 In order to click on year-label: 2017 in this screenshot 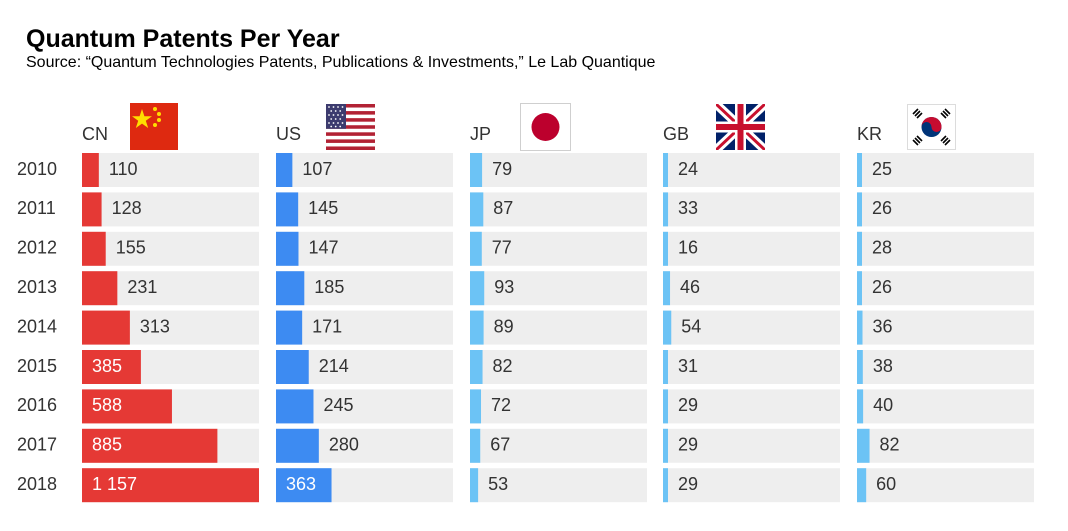, I will do `click(37, 445)`.